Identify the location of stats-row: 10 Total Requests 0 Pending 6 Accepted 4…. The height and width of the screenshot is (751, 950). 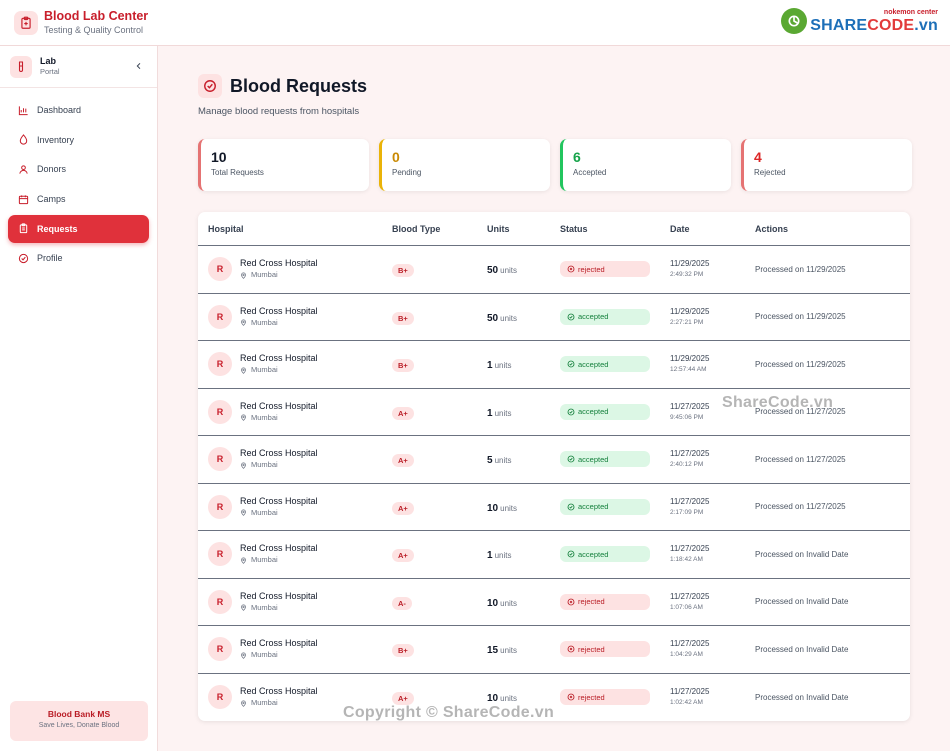
(560, 165).